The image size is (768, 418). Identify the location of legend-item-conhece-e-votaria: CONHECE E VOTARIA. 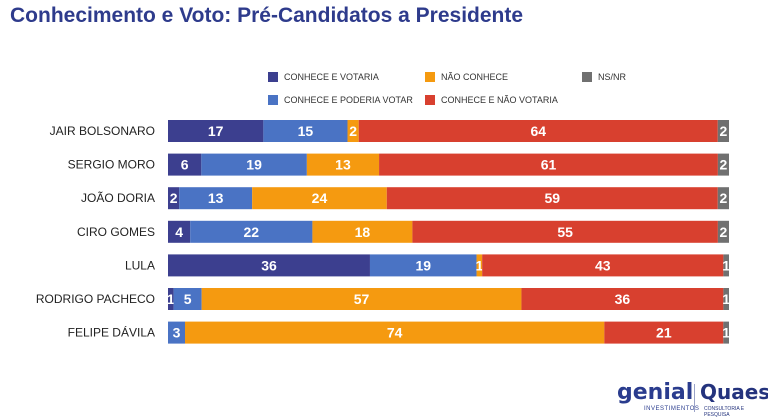
(323, 77).